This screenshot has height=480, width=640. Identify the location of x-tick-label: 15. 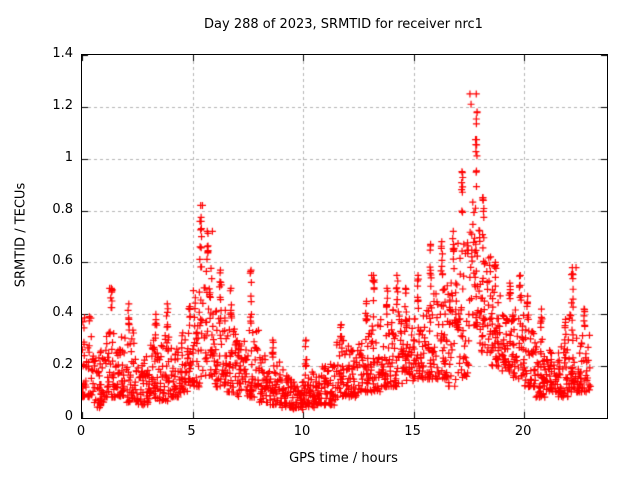
(412, 431).